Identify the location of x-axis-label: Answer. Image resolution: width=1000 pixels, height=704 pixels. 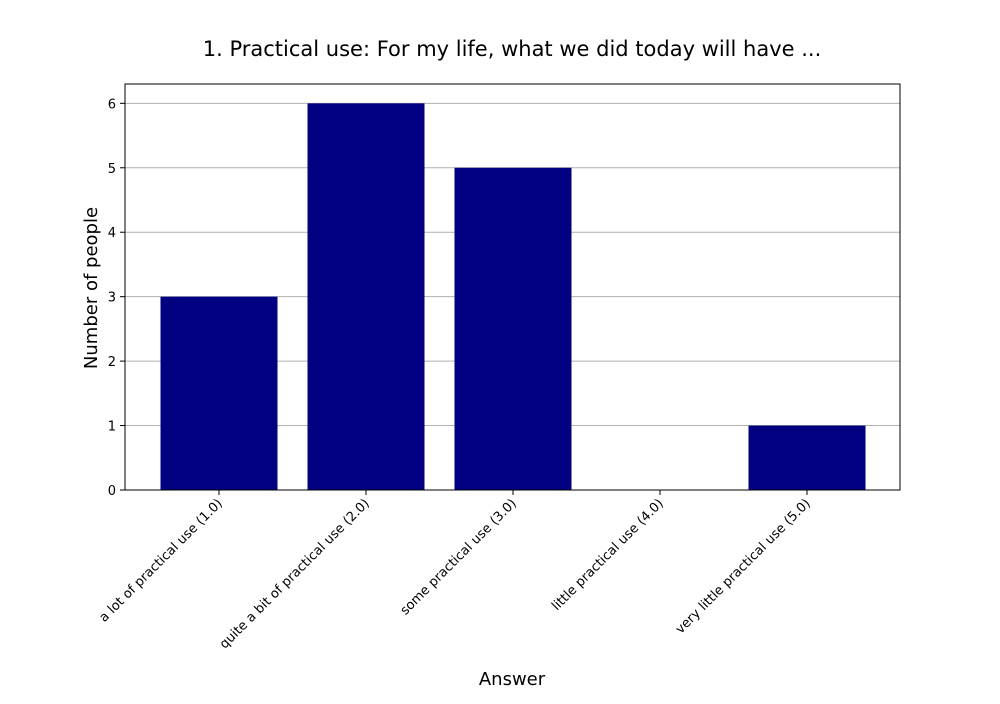
(512, 679).